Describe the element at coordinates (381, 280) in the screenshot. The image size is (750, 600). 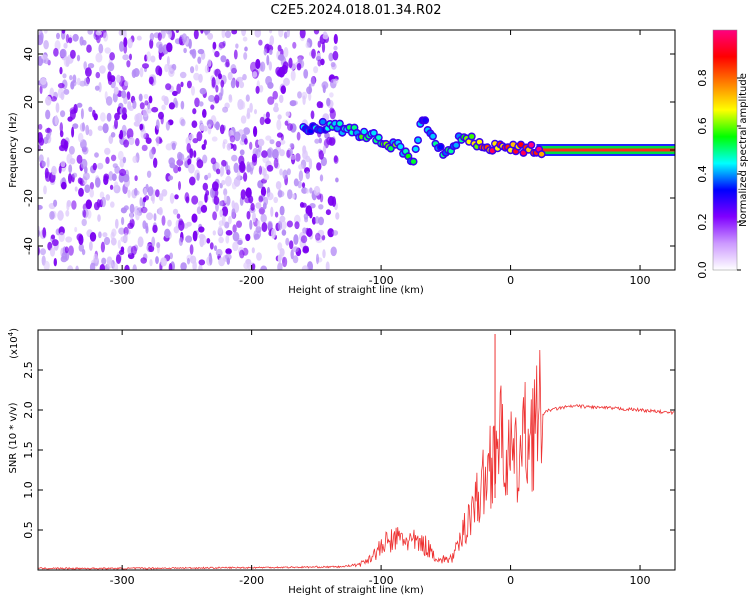
I see `x-tick-label: -100` at that location.